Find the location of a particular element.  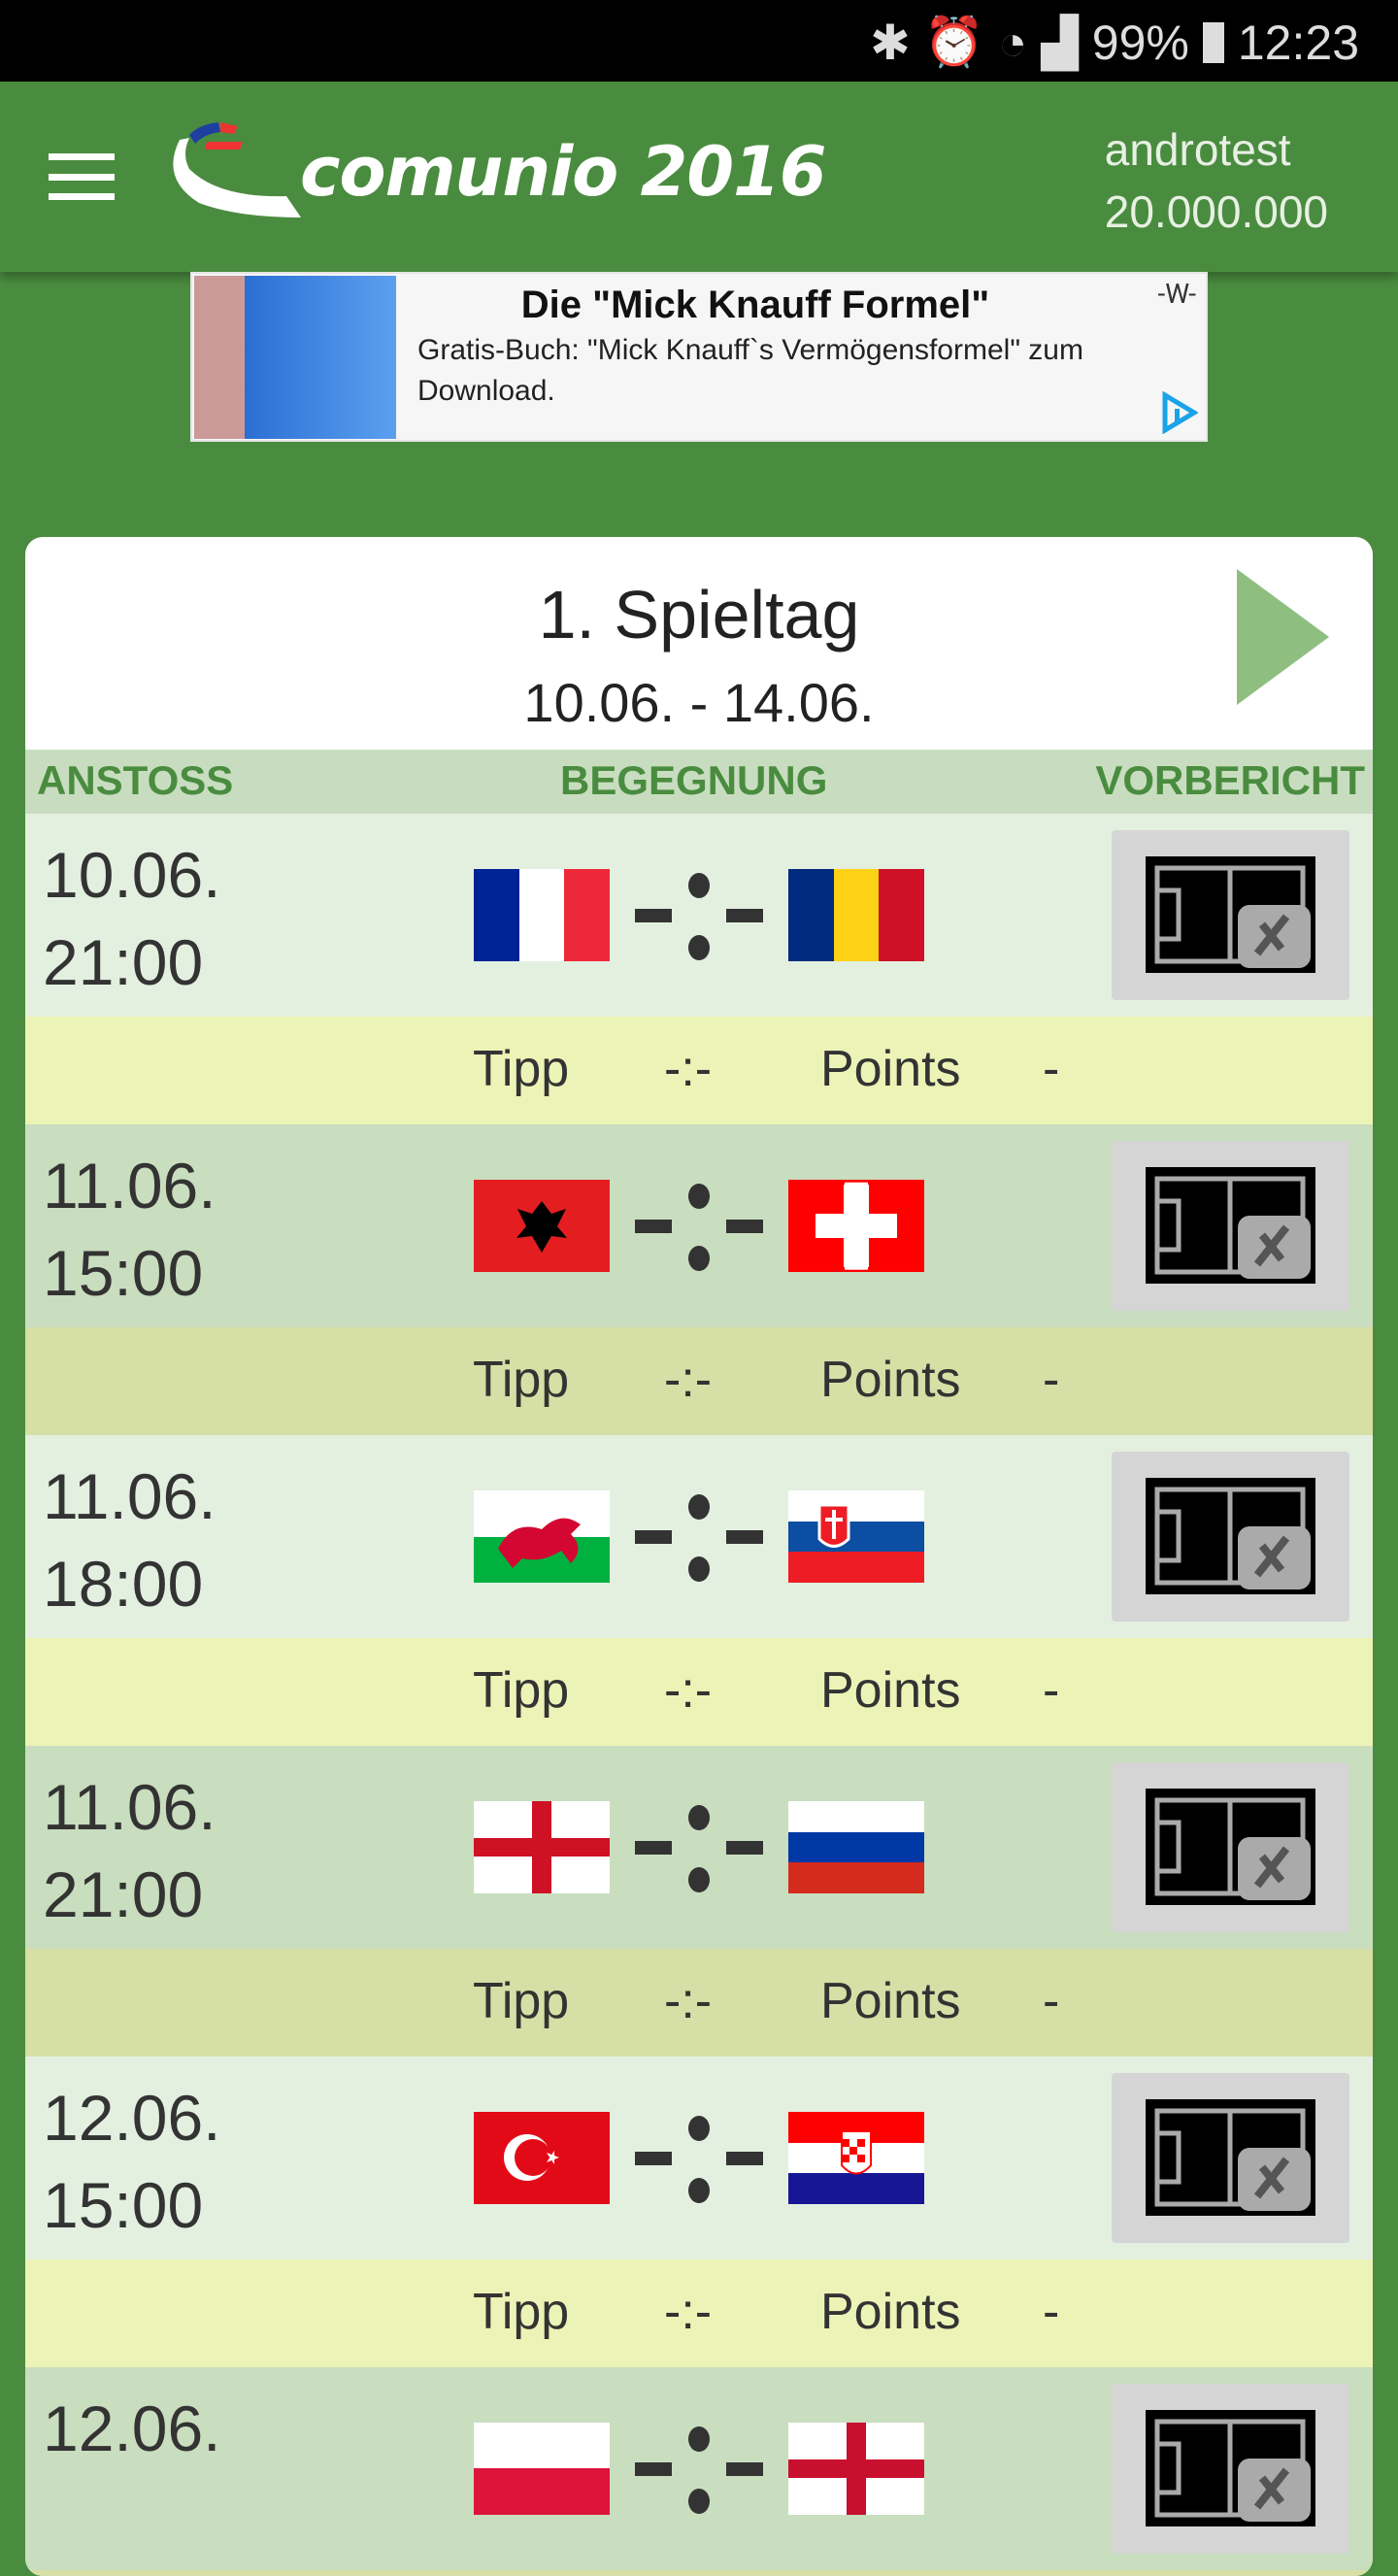

flag-croatia-icon is located at coordinates (856, 2158).